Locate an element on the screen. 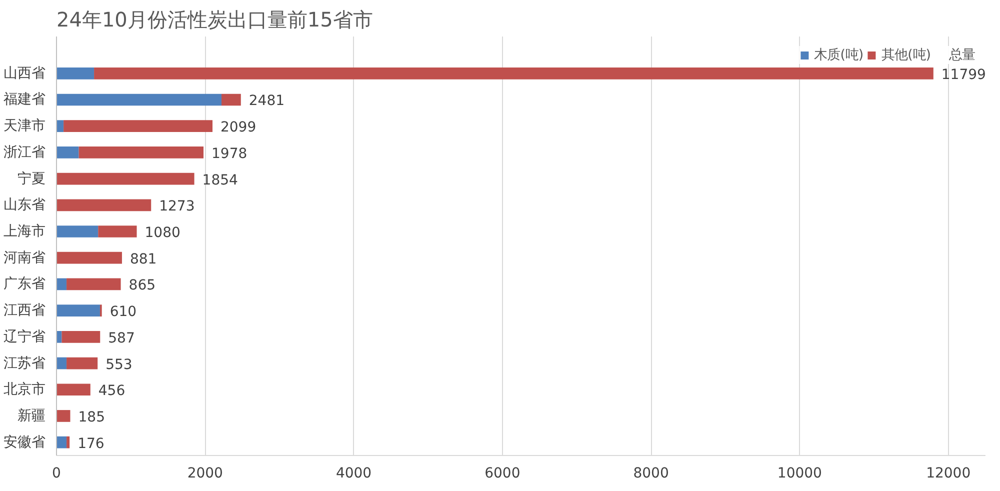 The width and height of the screenshot is (1000, 491). y-tick-label: 山东省 is located at coordinates (25, 205).